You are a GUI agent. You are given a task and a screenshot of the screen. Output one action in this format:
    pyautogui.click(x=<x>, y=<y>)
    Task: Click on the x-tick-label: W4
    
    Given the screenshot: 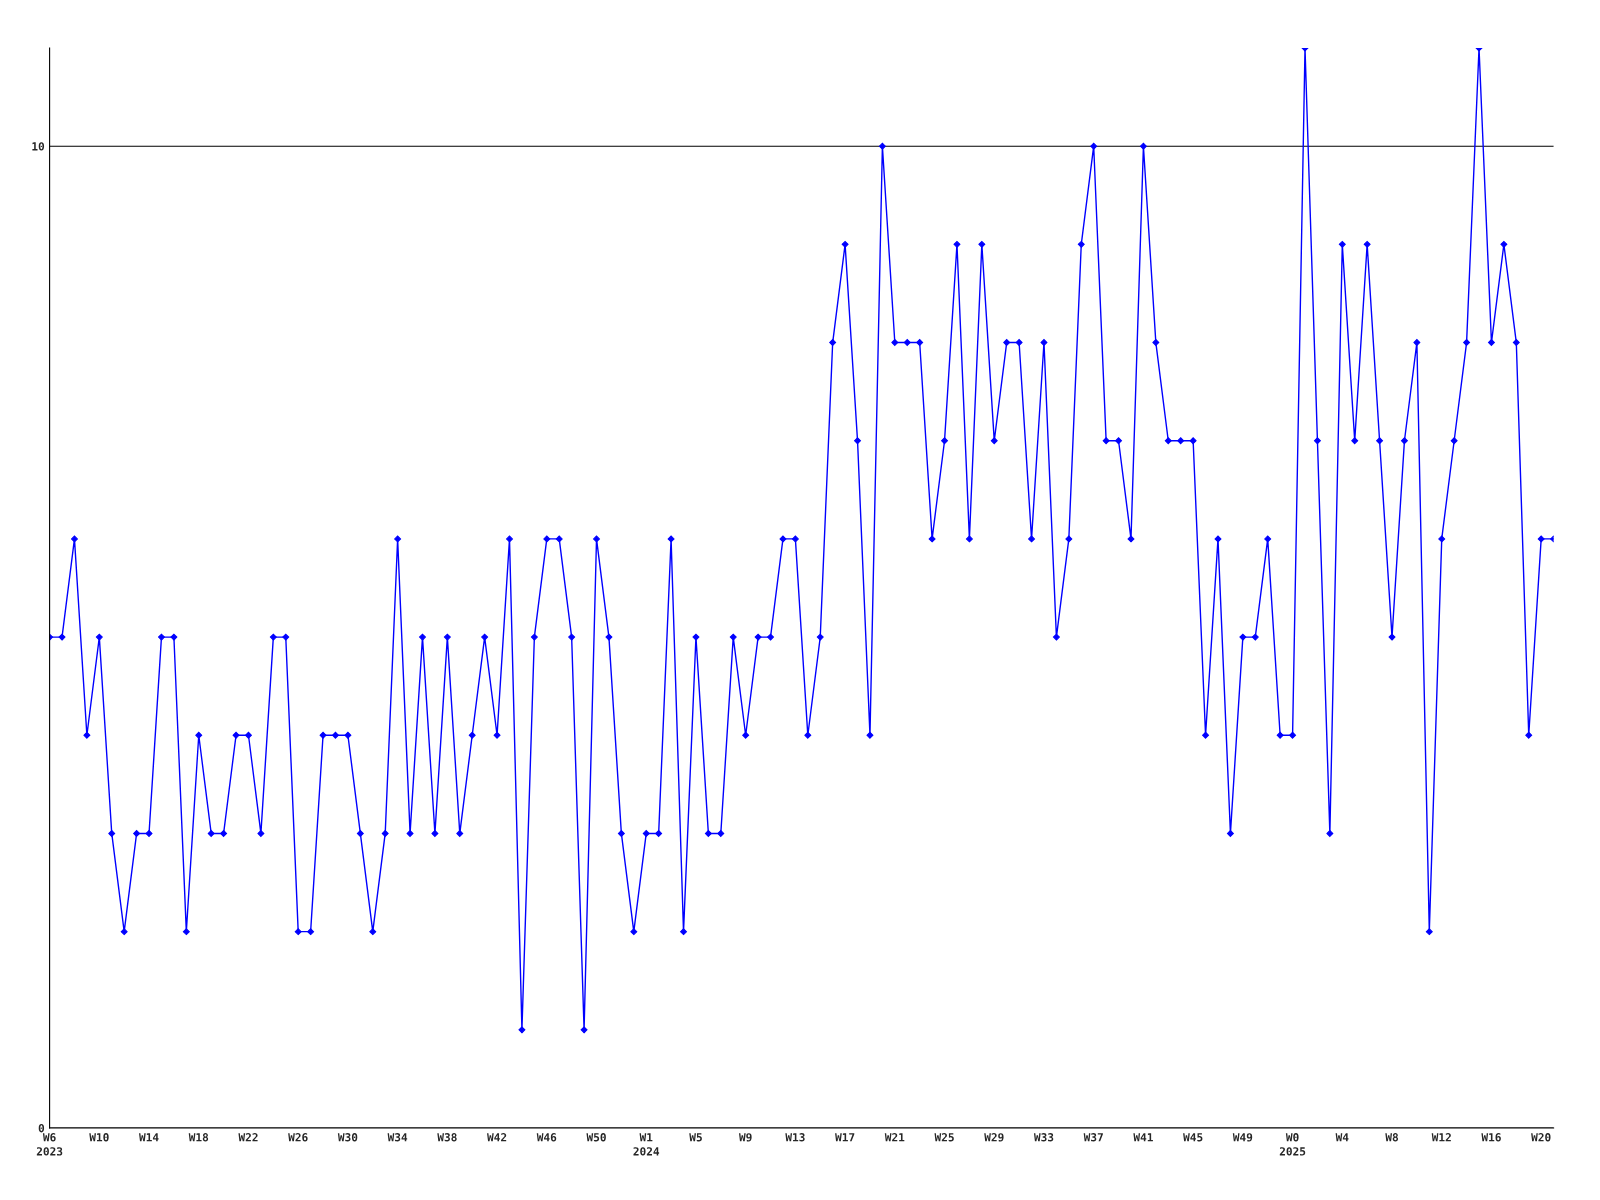 What is the action you would take?
    pyautogui.click(x=1342, y=1137)
    